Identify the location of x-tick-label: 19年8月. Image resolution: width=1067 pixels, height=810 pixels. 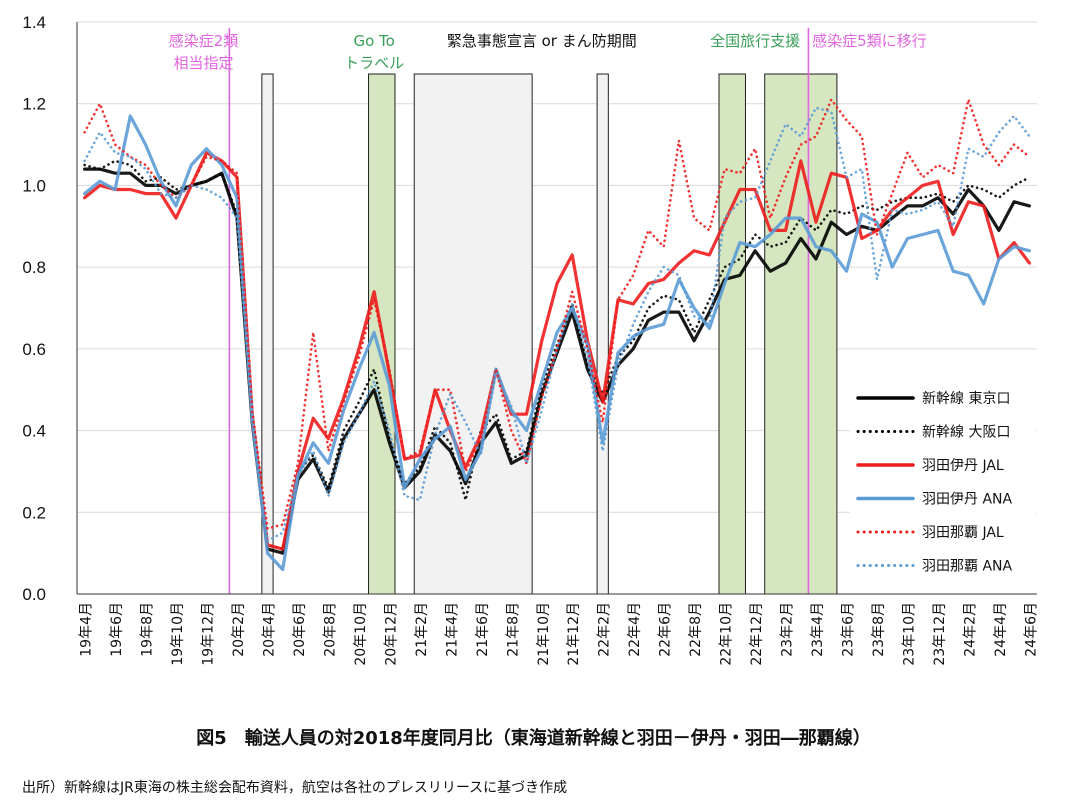
(148, 629).